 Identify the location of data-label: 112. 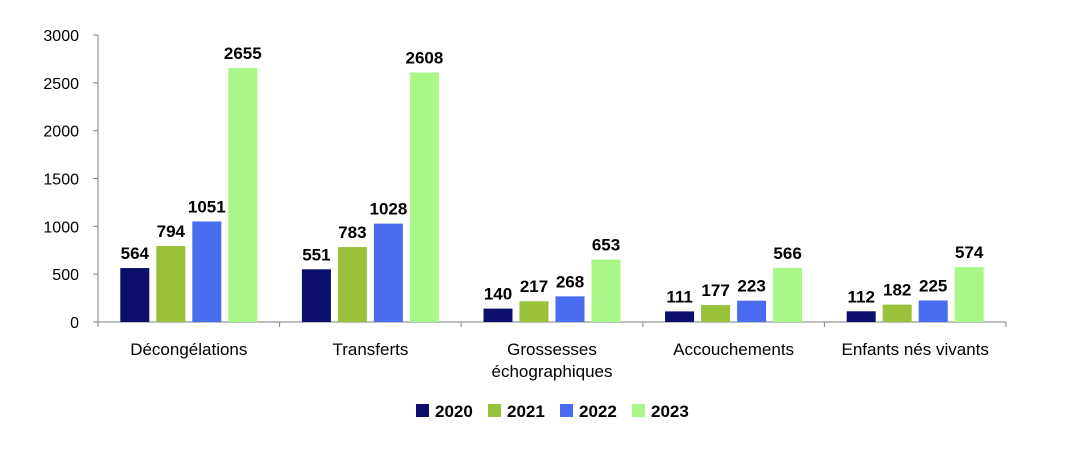
(860, 296).